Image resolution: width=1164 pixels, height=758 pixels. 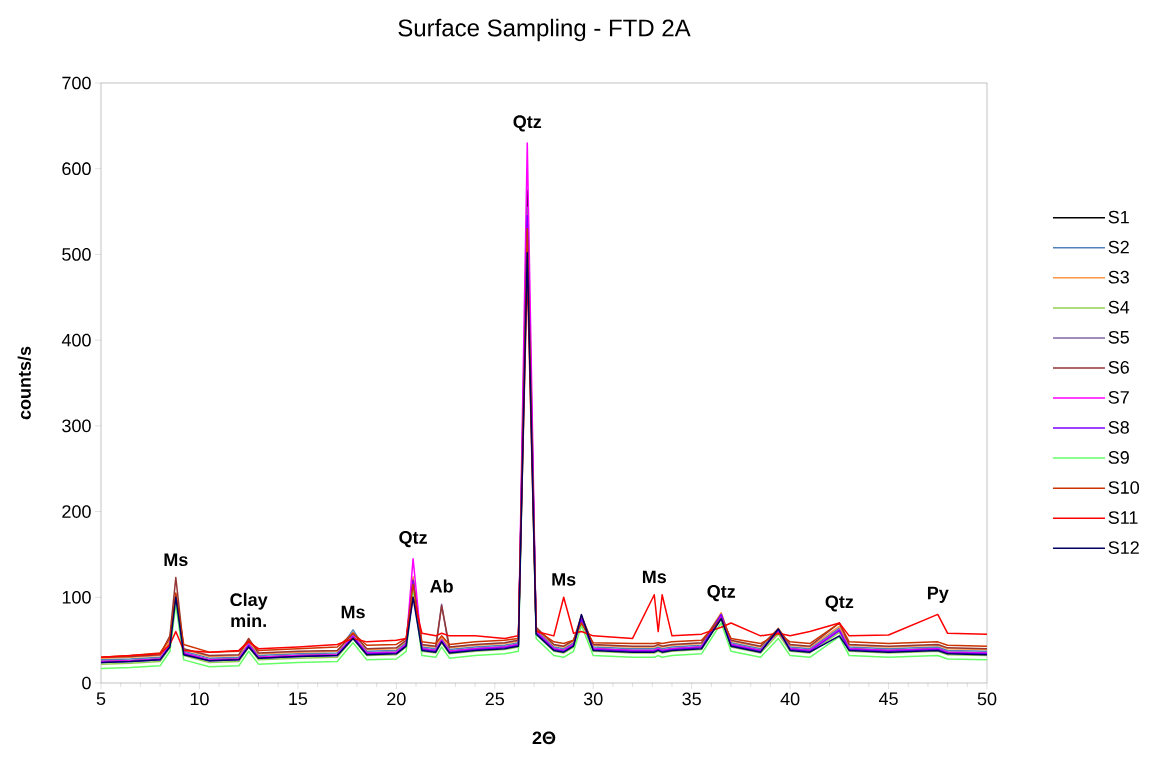 I want to click on legend-label: S8, so click(x=1118, y=427).